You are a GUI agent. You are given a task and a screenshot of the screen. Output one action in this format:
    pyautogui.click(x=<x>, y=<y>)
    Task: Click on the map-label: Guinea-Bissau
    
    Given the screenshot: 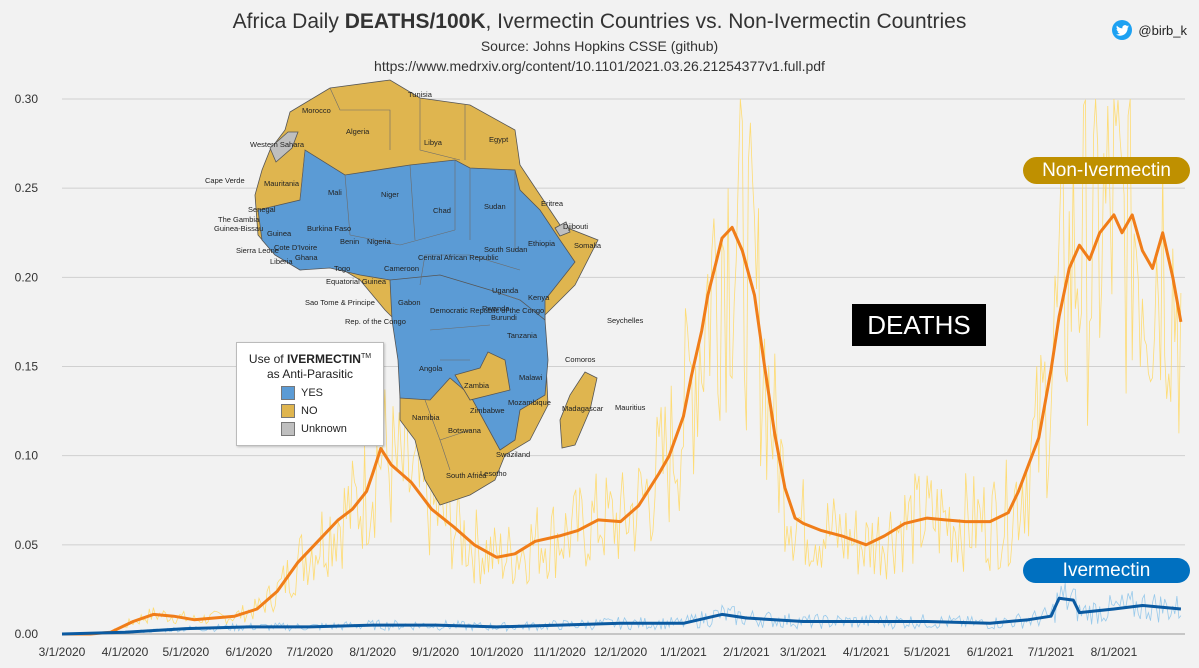 What is the action you would take?
    pyautogui.click(x=238, y=228)
    